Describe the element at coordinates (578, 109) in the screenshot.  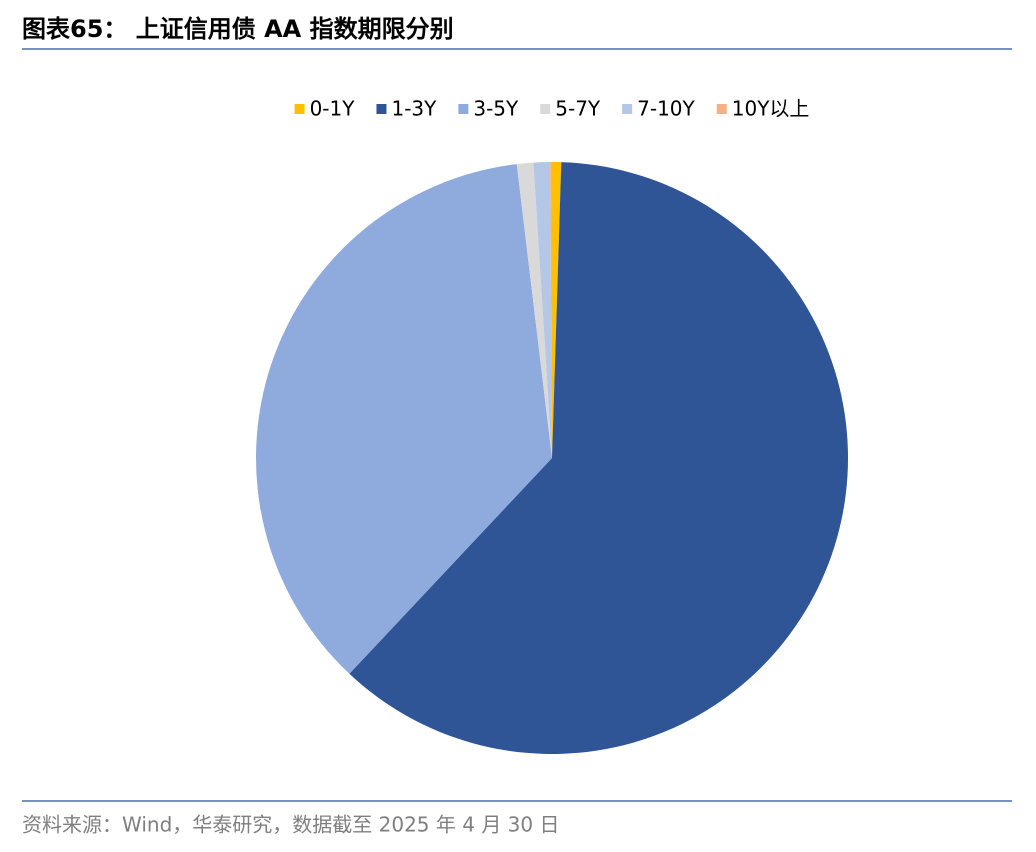
I see `legend-label: 5-7Y` at that location.